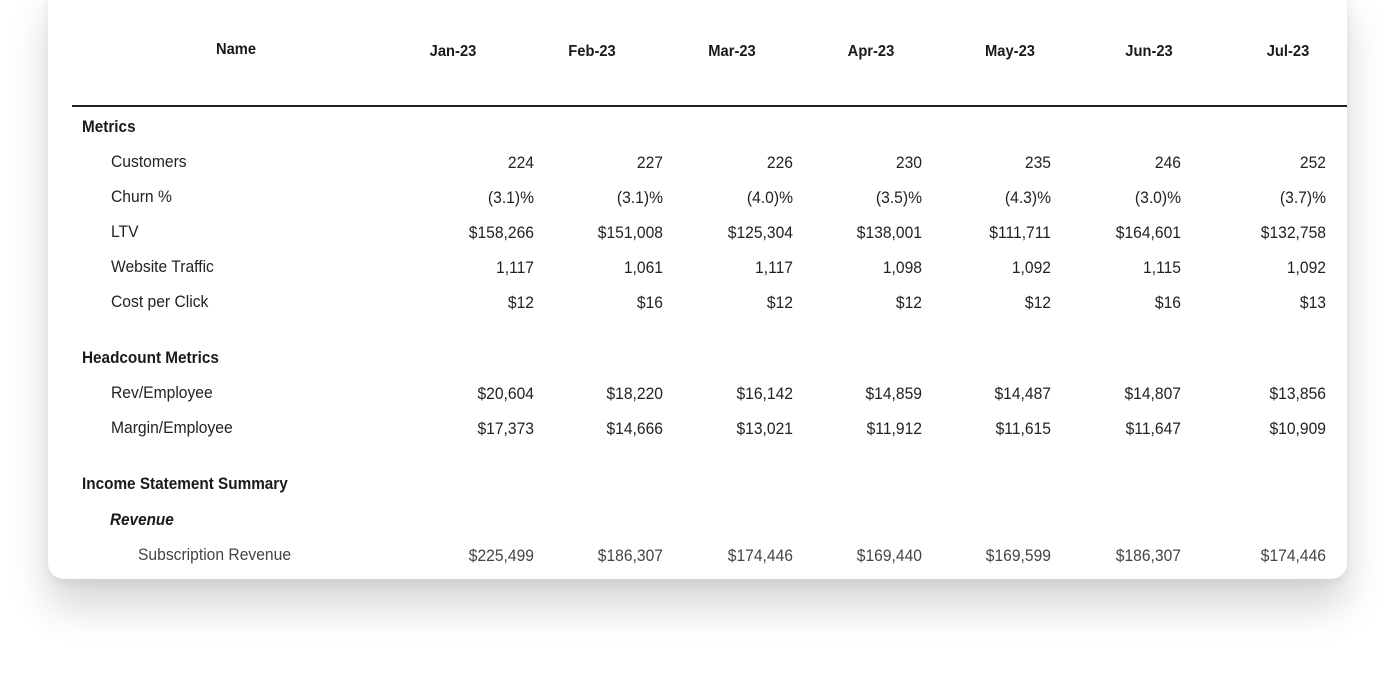 This screenshot has height=676, width=1396. What do you see at coordinates (1153, 428) in the screenshot?
I see `table-cell: $11,647` at bounding box center [1153, 428].